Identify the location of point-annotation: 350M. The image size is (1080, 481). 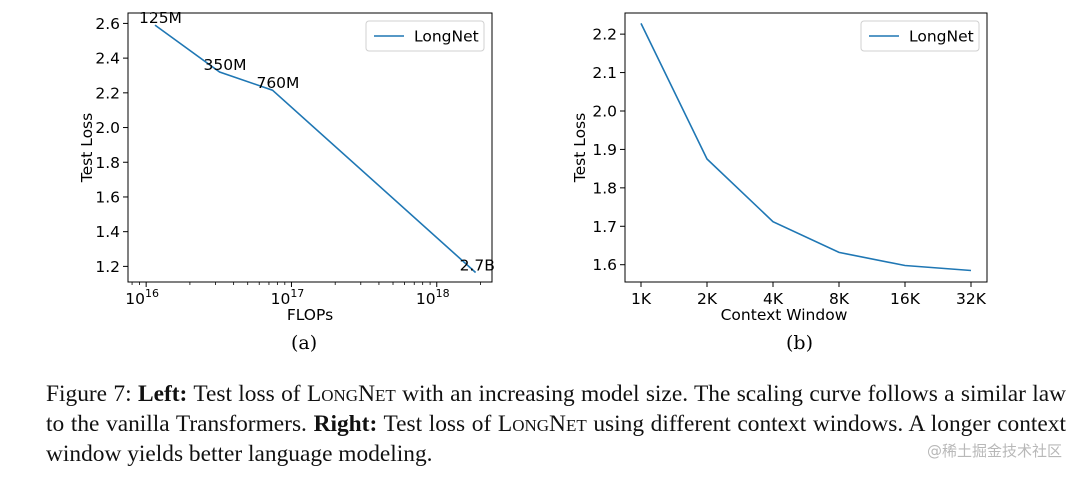
(225, 65).